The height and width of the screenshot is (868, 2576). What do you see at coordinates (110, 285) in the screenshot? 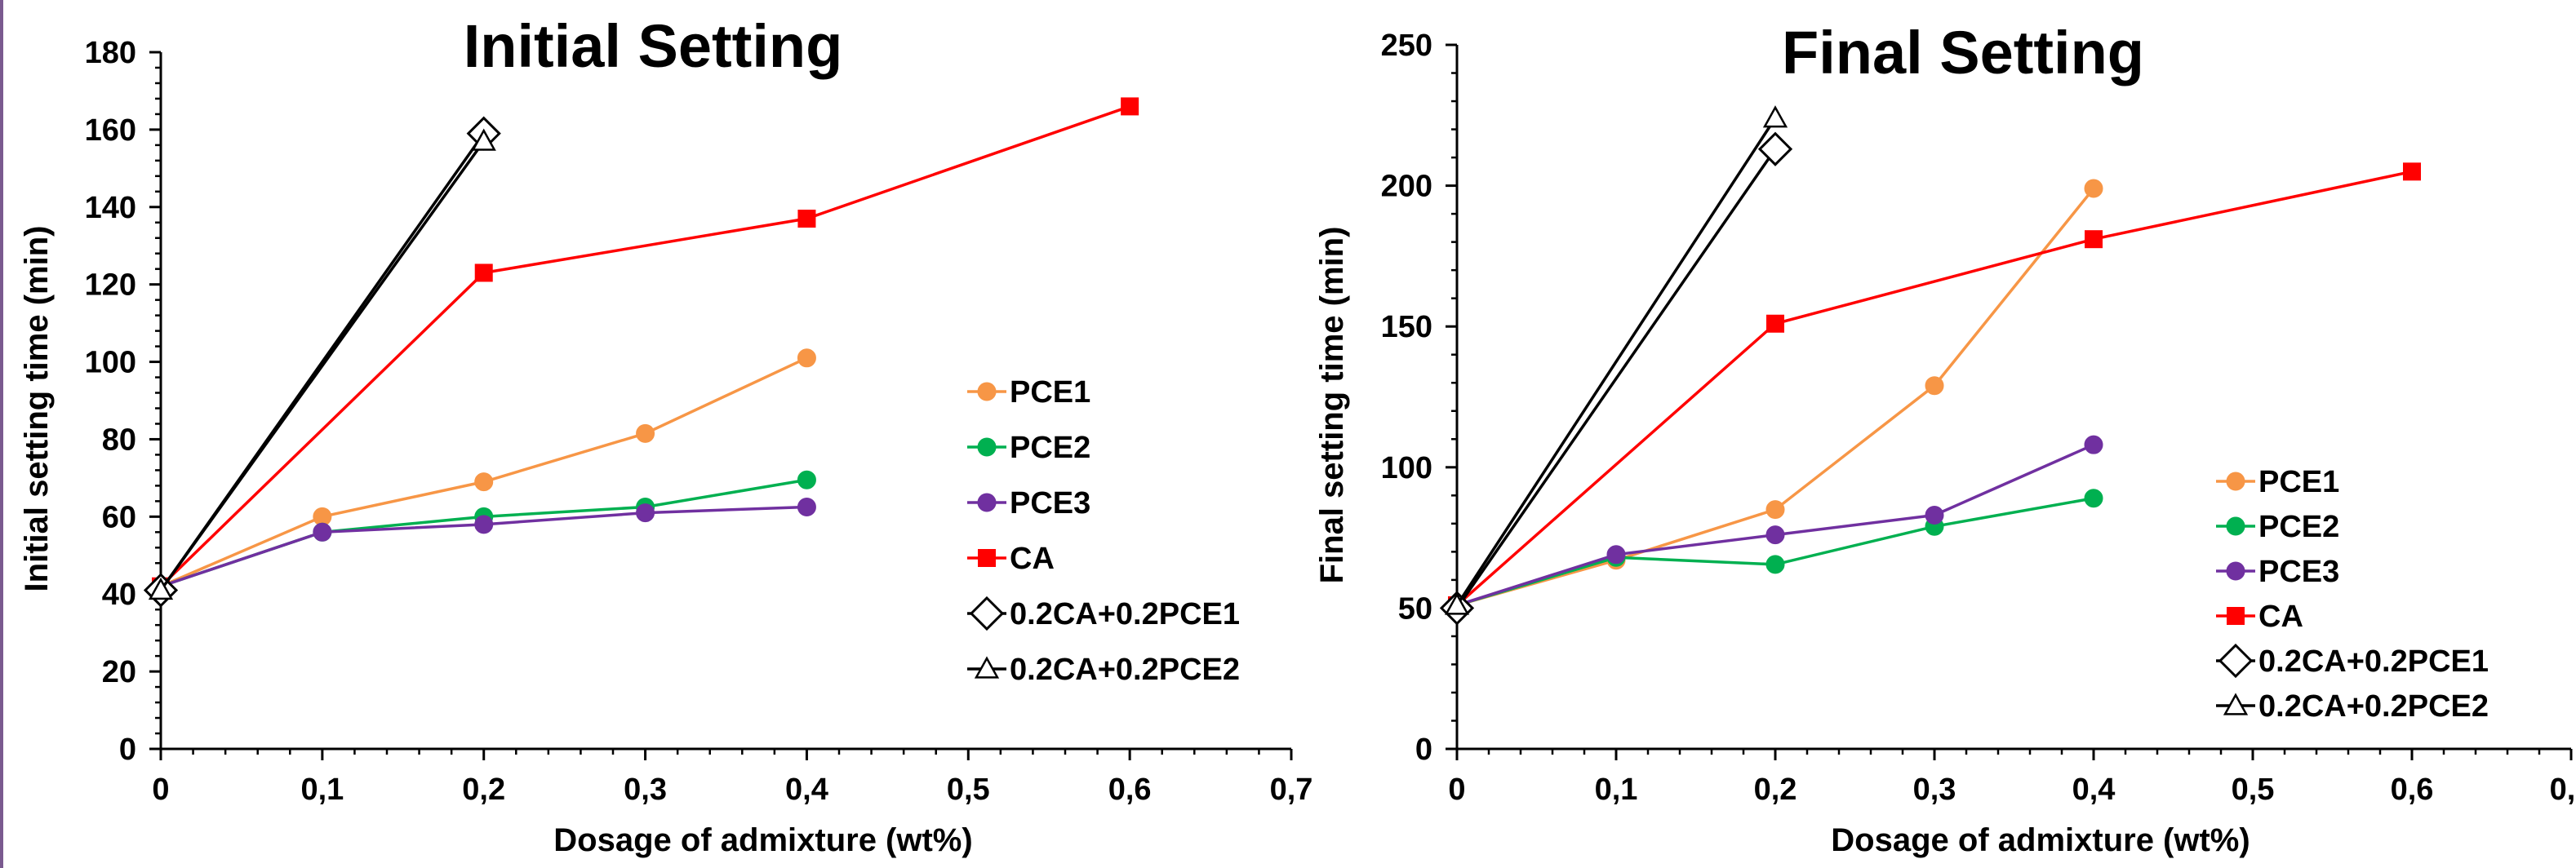
I see `y-tick-label: 120` at bounding box center [110, 285].